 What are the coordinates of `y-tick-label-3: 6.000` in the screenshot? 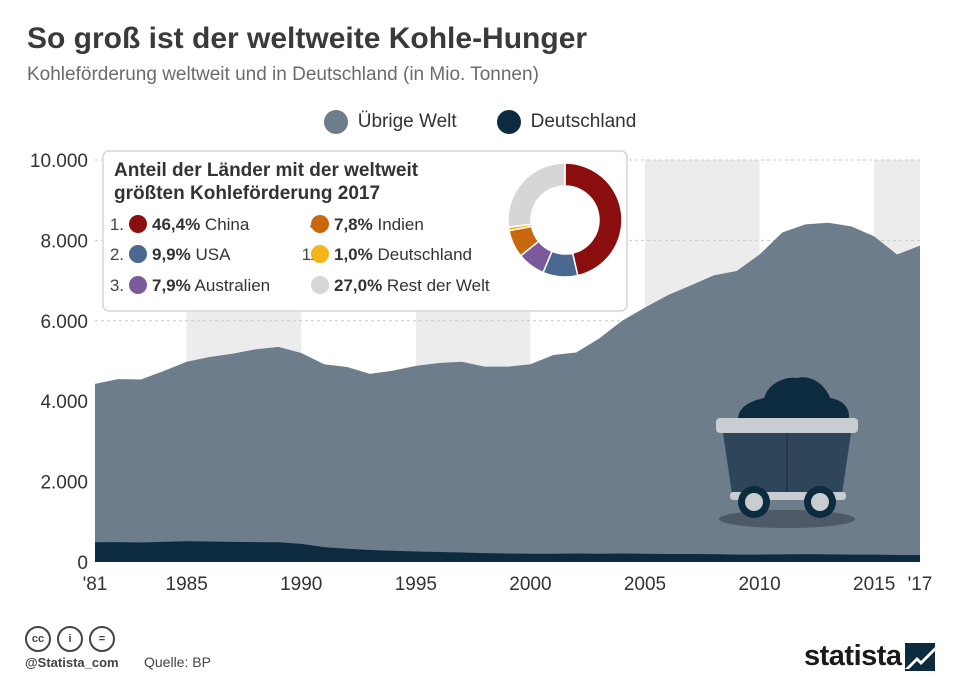 It's located at (64, 322).